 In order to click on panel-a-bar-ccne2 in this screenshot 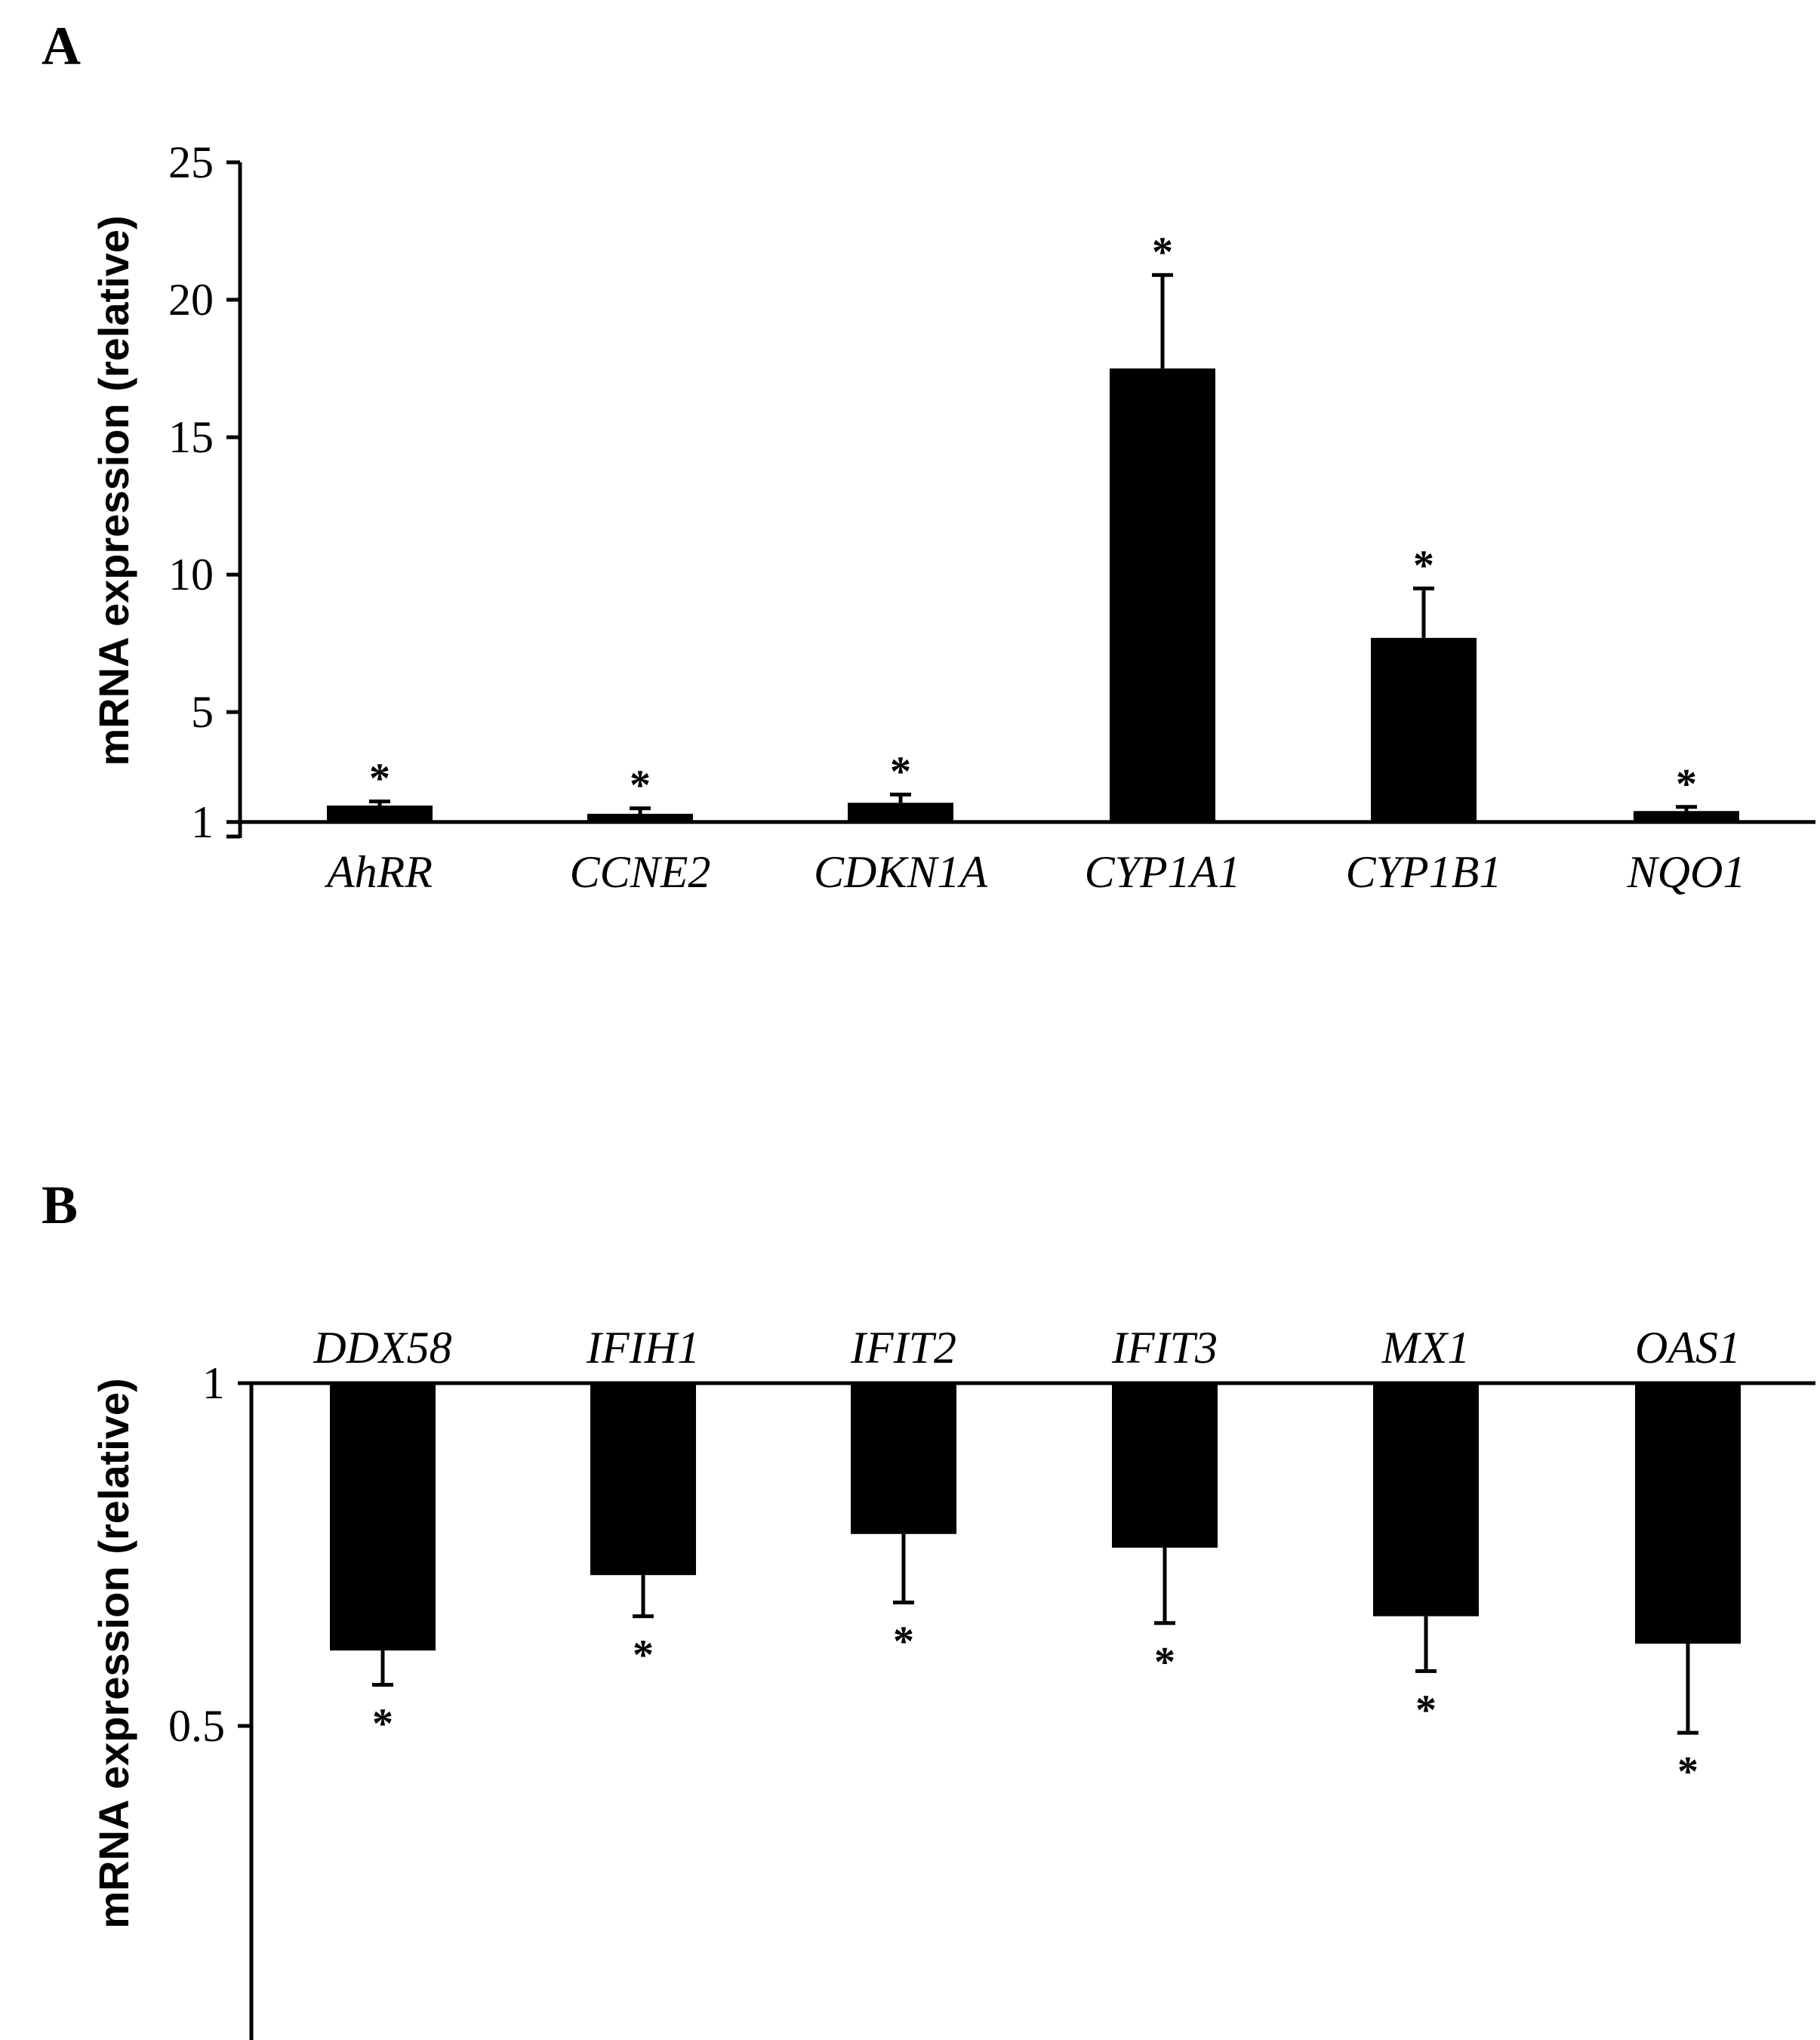, I will do `click(640, 817)`.